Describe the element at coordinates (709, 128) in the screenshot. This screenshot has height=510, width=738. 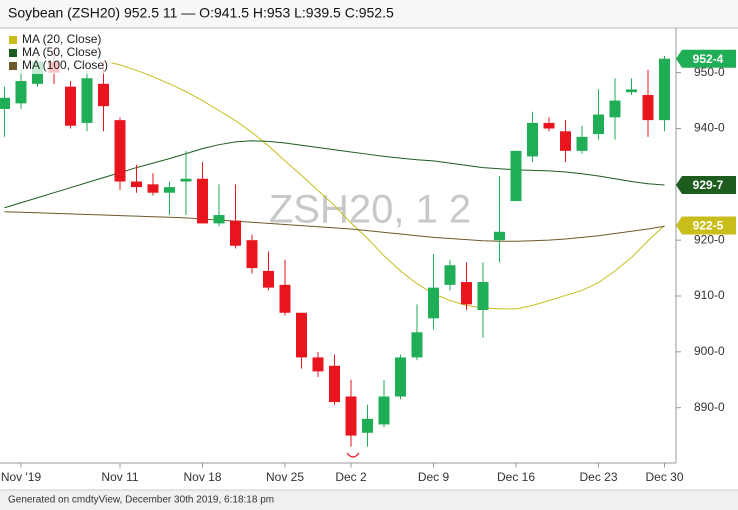
I see `y-tick-label: 940-0` at that location.